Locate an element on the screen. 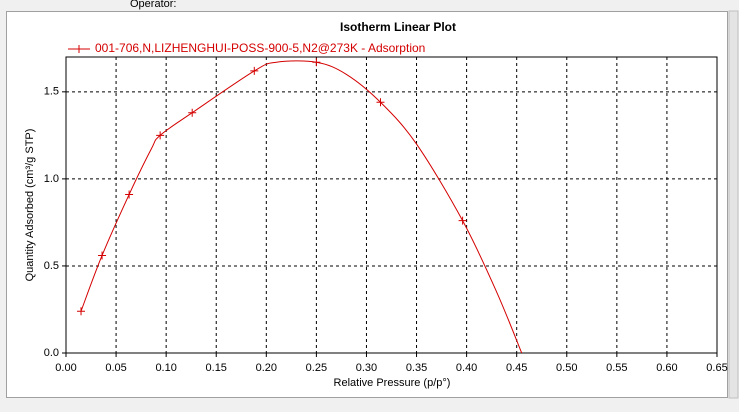  x-tick-label: 0.60 is located at coordinates (666, 368).